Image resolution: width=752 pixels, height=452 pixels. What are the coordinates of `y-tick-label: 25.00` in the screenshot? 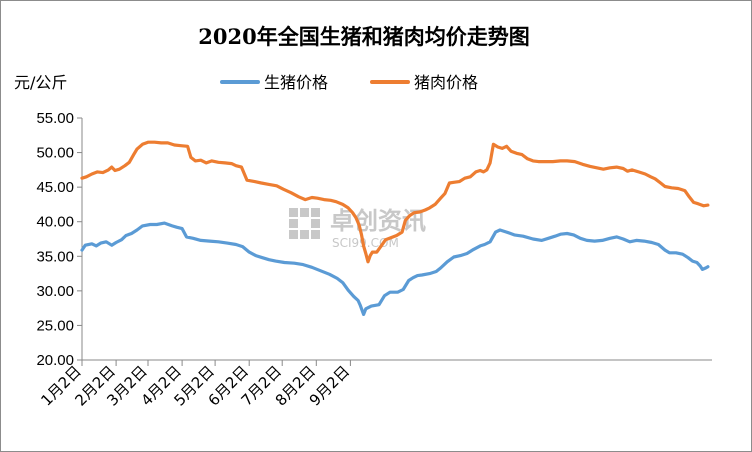 It's located at (55, 325).